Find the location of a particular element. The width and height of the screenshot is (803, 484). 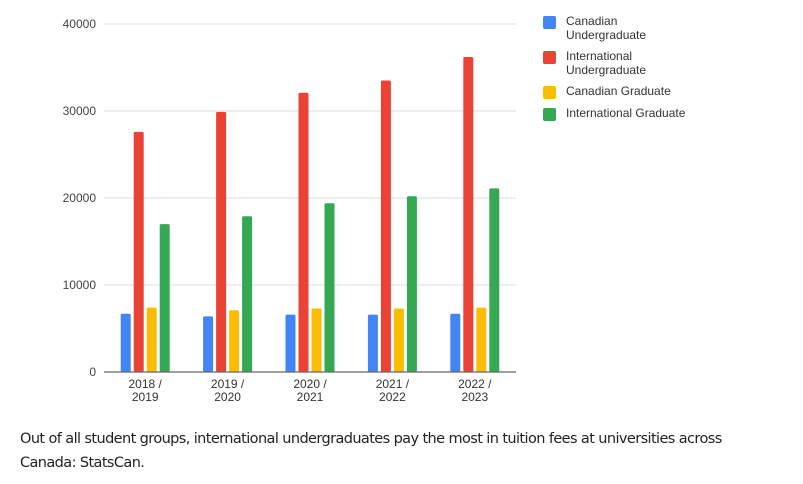

legend-item: Canadian Undergraduate is located at coordinates (634, 28).